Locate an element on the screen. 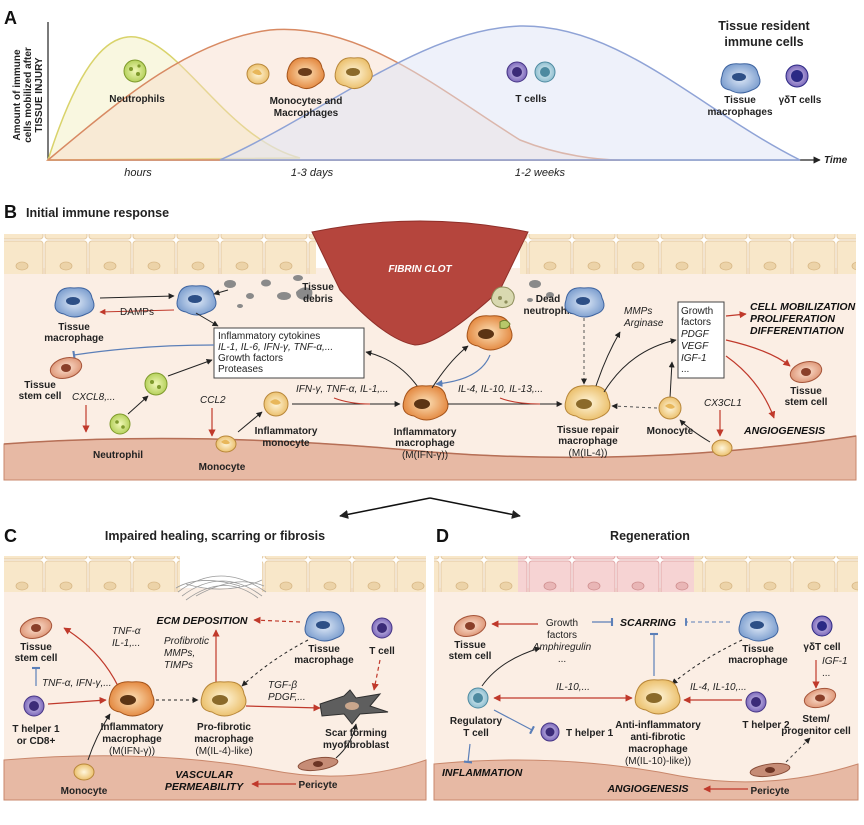 The width and height of the screenshot is (864, 825). c-tissue-macro-1: Tissue is located at coordinates (324, 649).